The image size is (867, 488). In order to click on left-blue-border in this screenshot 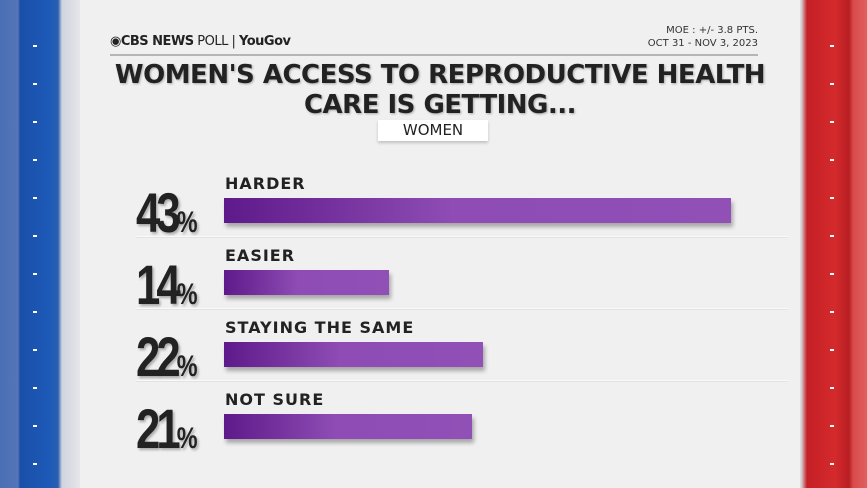, I will do `click(40, 244)`.